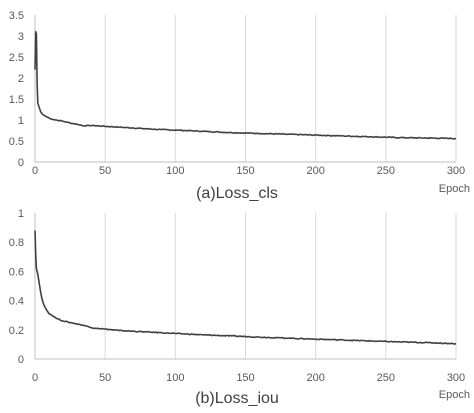  I want to click on loss-iou-x-tick-label: 250, so click(386, 378).